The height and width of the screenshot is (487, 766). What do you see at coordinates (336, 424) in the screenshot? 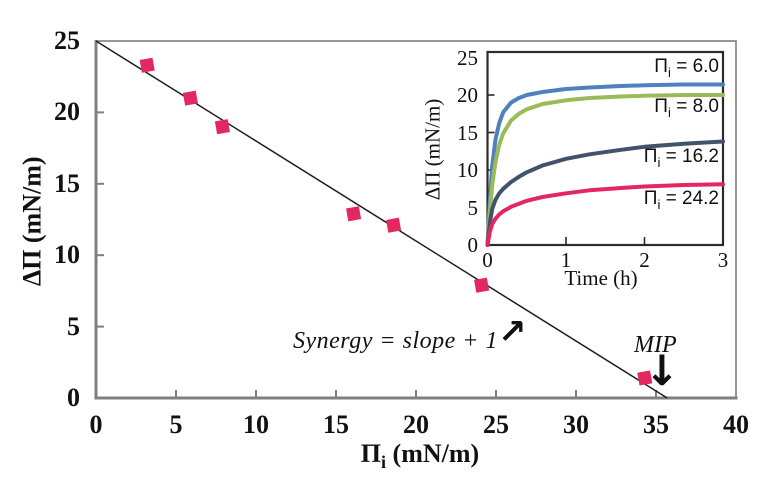
I see `main-x-tick-label: 15` at bounding box center [336, 424].